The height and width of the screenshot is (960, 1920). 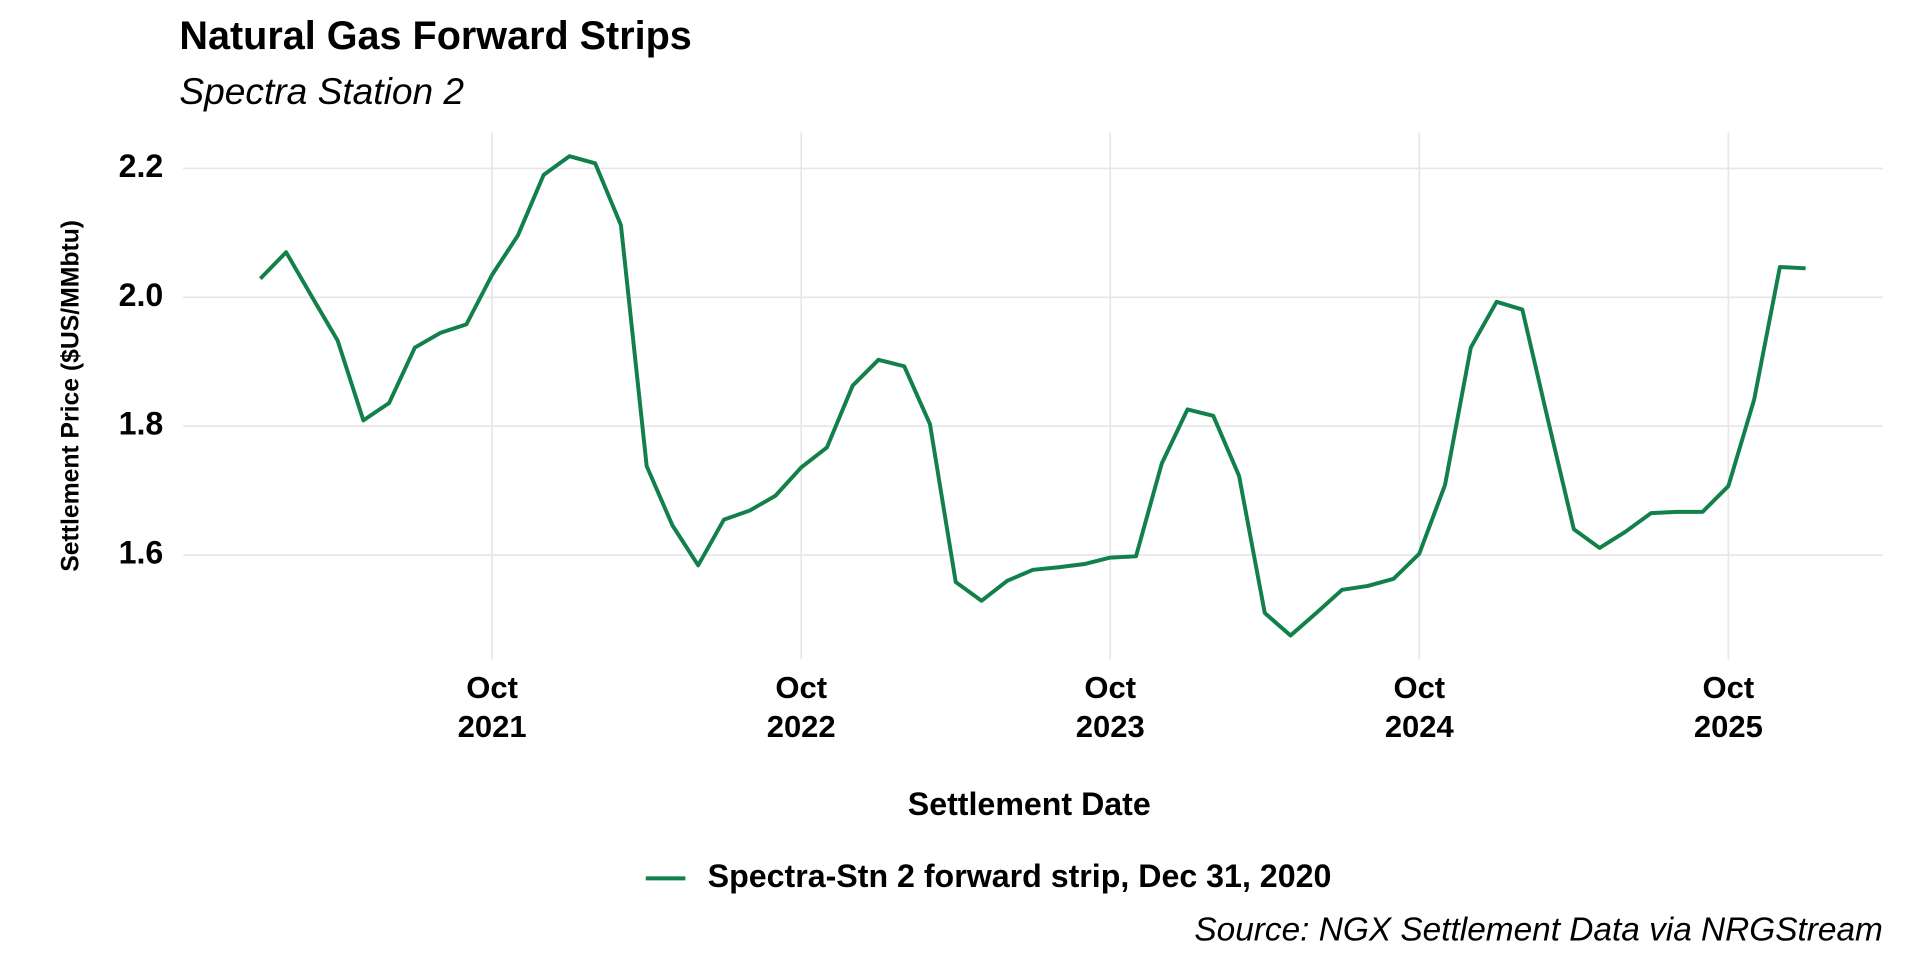 What do you see at coordinates (801, 707) in the screenshot?
I see `x-tick-label: Oct 2022` at bounding box center [801, 707].